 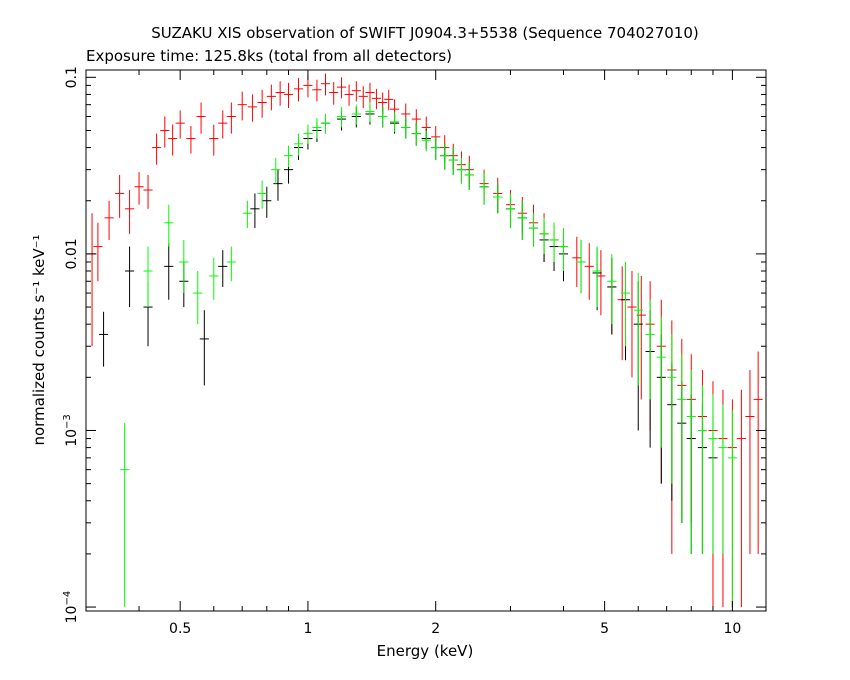 I want to click on x-tick-label: 0.5, so click(x=180, y=629).